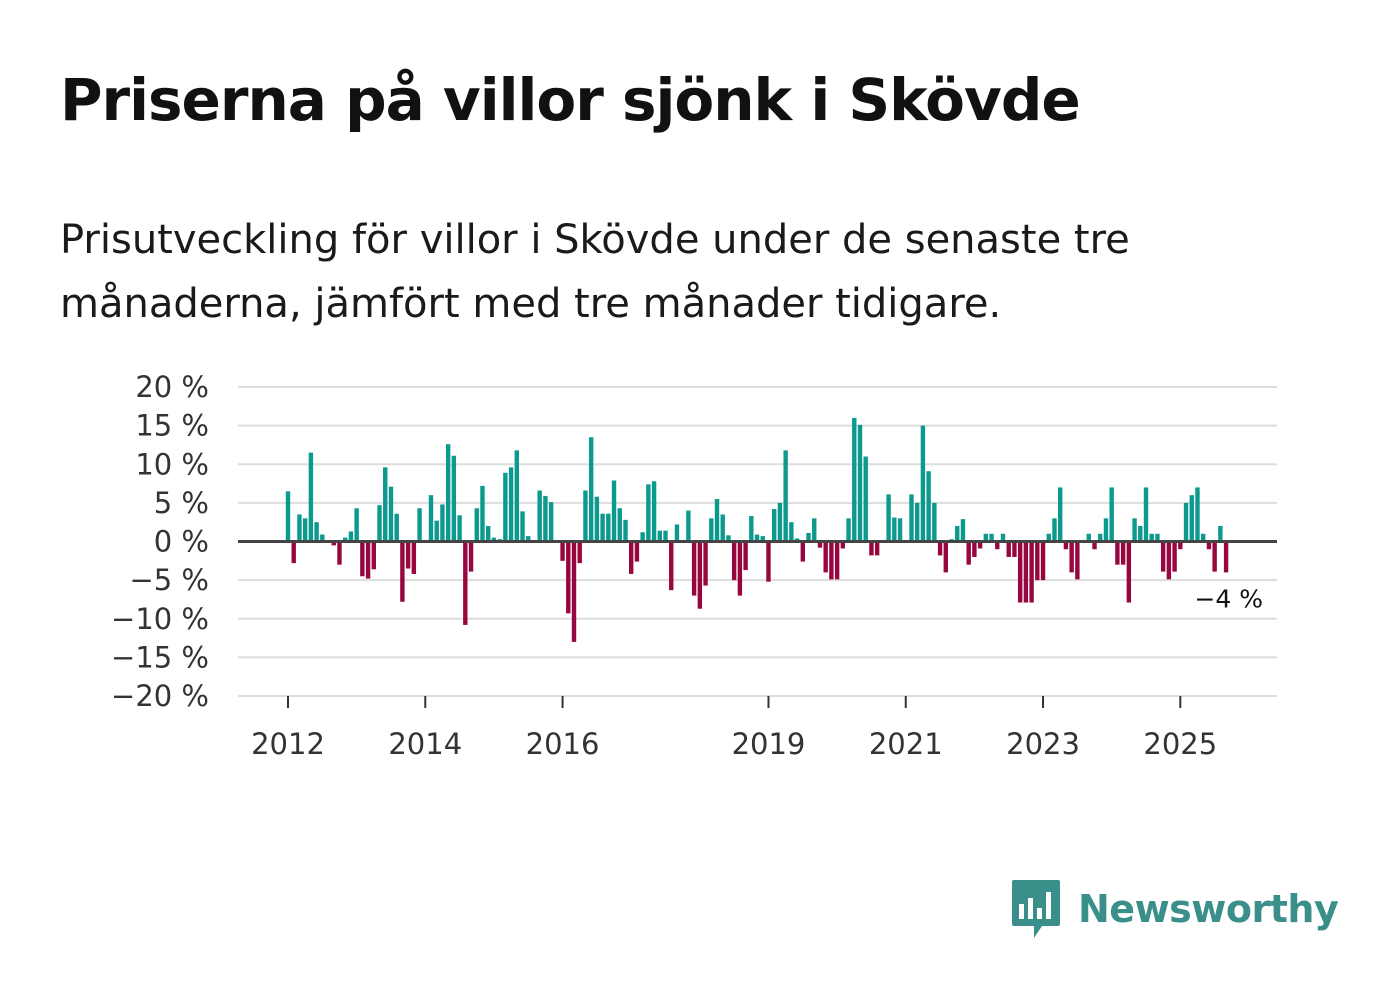  Describe the element at coordinates (425, 744) in the screenshot. I see `x-tick-label: 2014` at that location.